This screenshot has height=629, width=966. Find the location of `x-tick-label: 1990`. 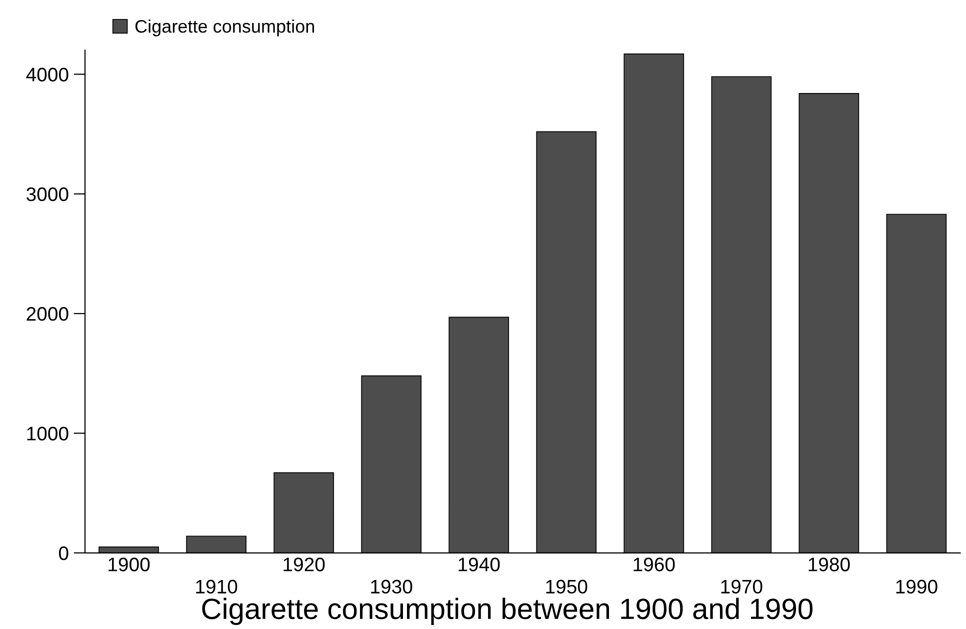

x-tick-label: 1990 is located at coordinates (917, 587).